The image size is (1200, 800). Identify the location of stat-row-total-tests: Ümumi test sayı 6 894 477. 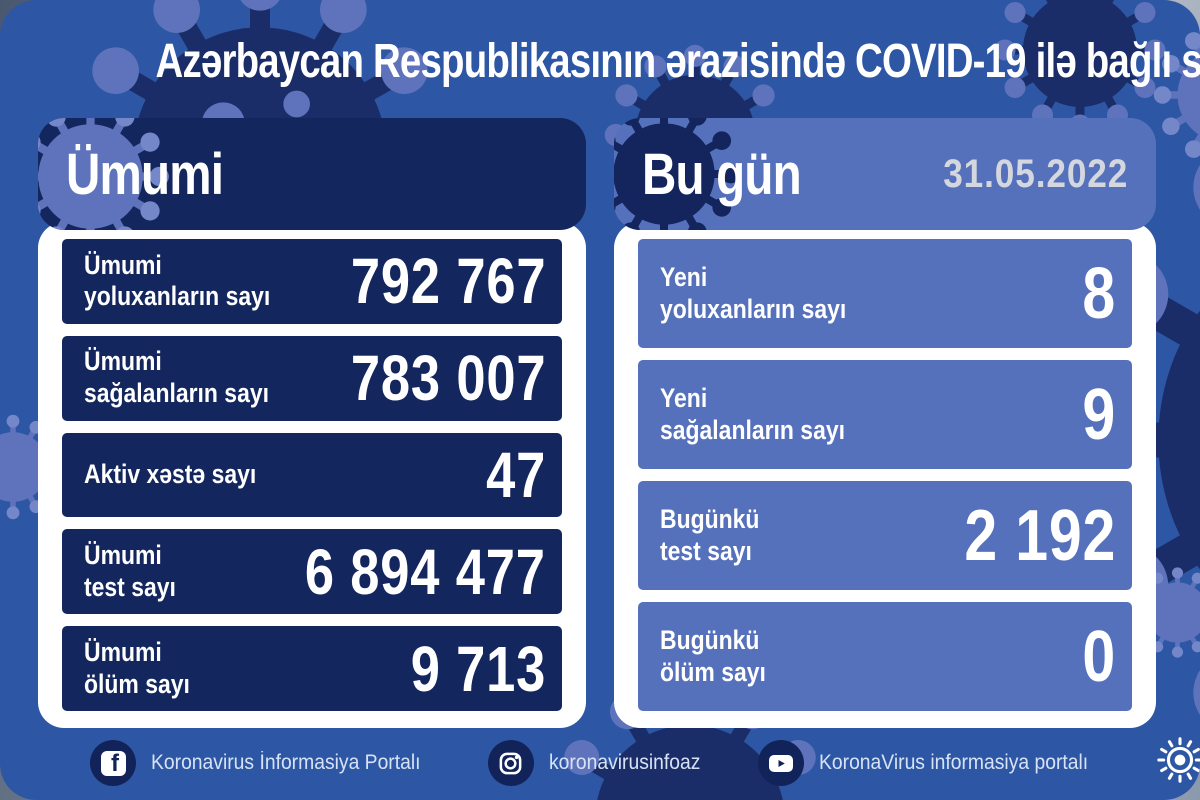
(312, 572).